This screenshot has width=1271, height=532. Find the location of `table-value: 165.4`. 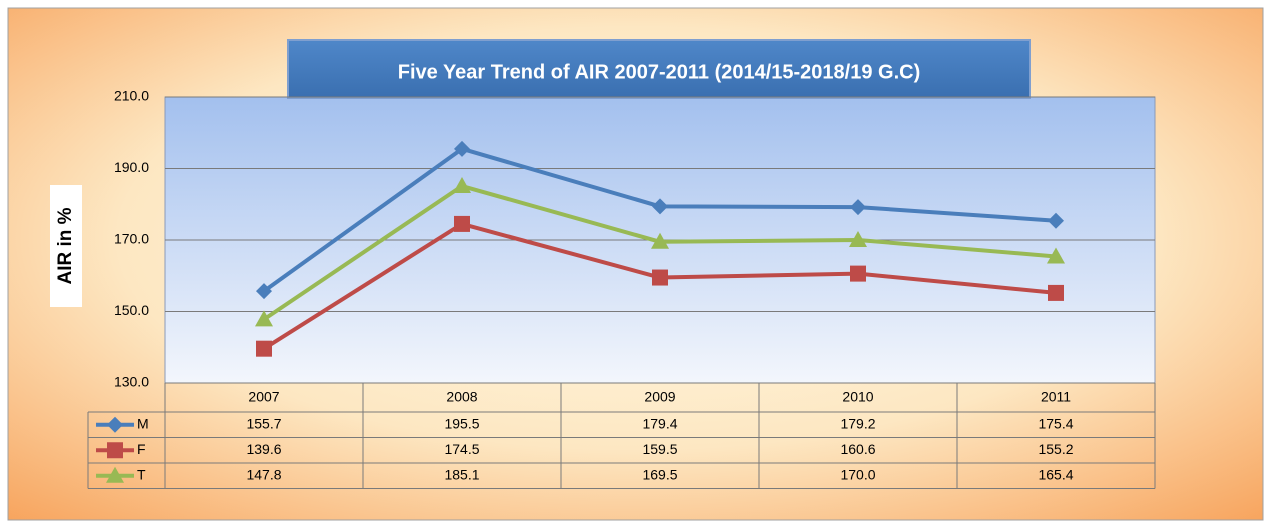

table-value: 165.4 is located at coordinates (1055, 474).